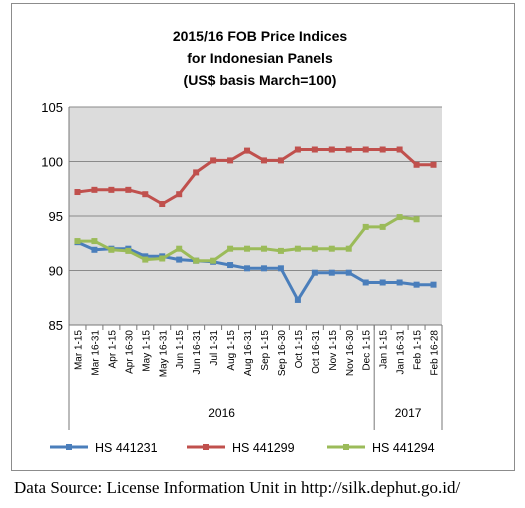 The width and height of the screenshot is (525, 508). What do you see at coordinates (282, 353) in the screenshot?
I see `x-tick-label: Sep 16-30` at bounding box center [282, 353].